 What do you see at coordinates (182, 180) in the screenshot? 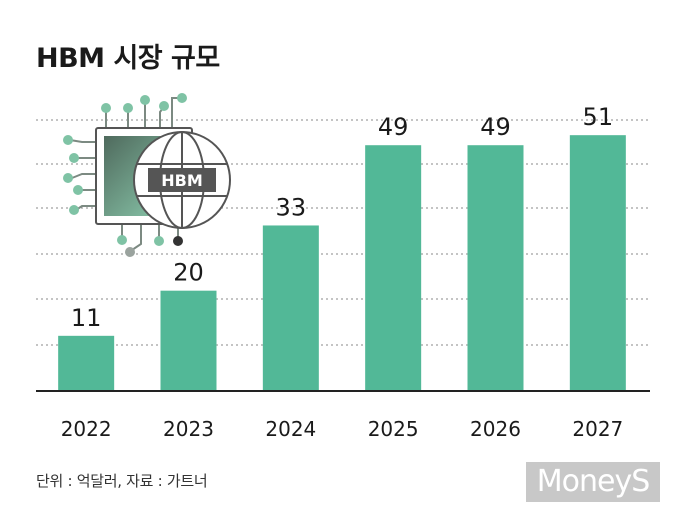
I see `illustration-label: HBM` at bounding box center [182, 180].